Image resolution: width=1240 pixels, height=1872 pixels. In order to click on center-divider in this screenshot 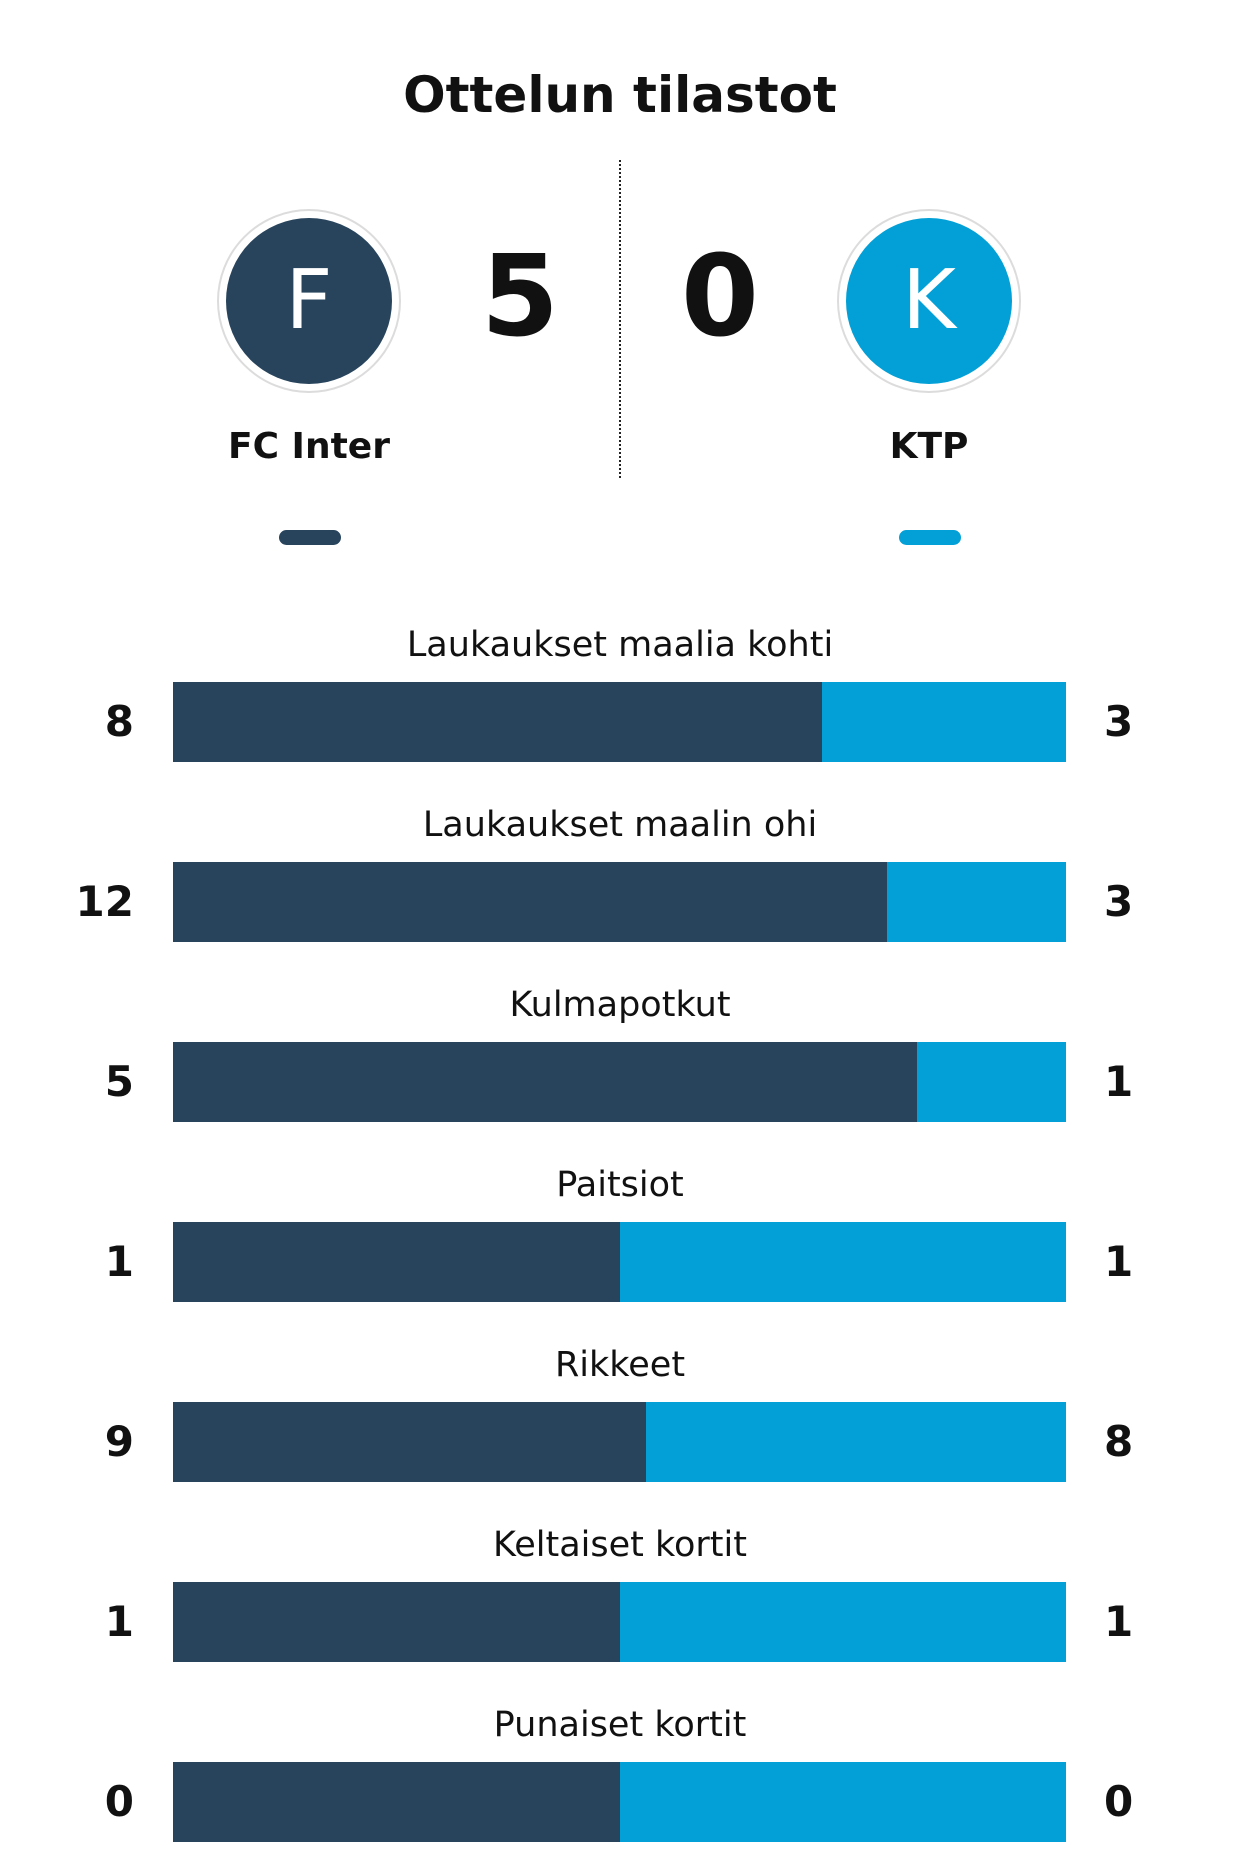, I will do `click(620, 319)`.